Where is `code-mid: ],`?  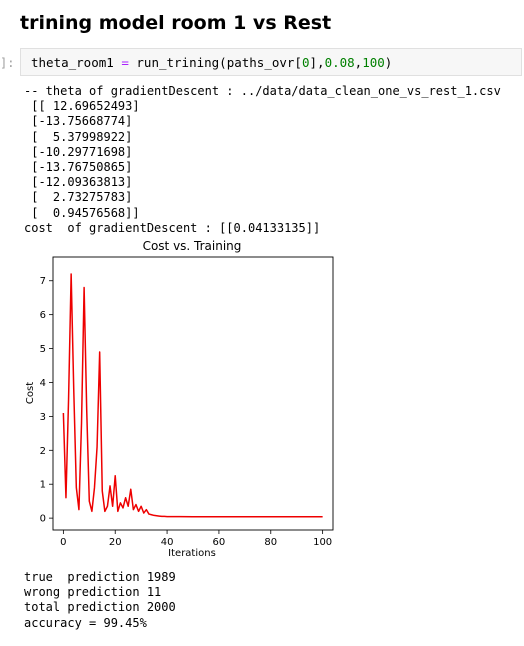
code-mid: ], is located at coordinates (317, 62).